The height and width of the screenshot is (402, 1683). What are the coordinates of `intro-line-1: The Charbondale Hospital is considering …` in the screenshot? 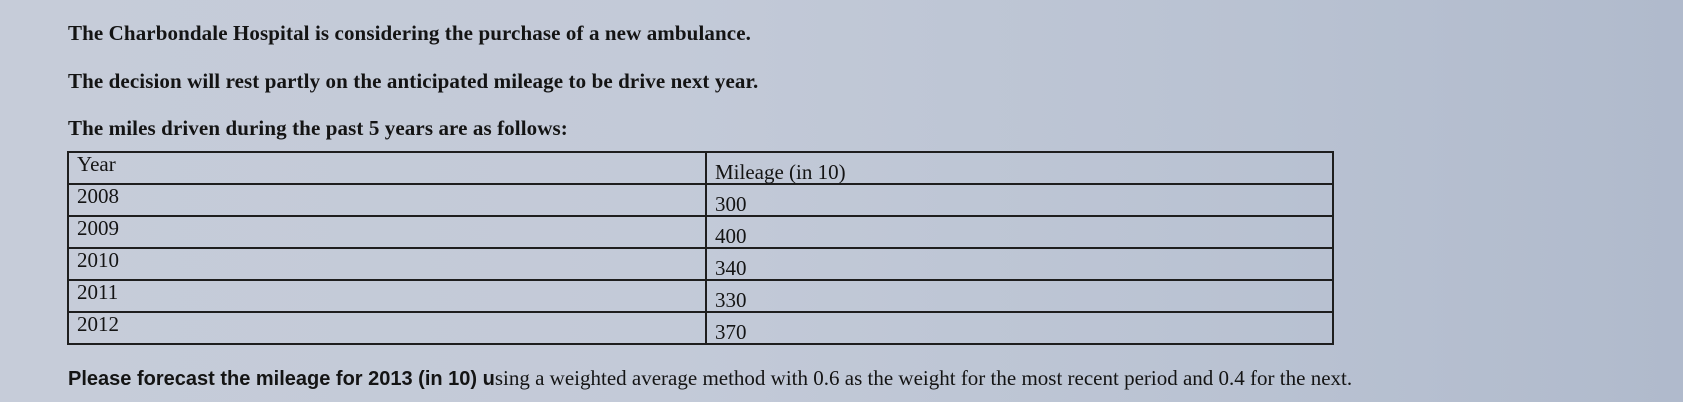 It's located at (409, 33).